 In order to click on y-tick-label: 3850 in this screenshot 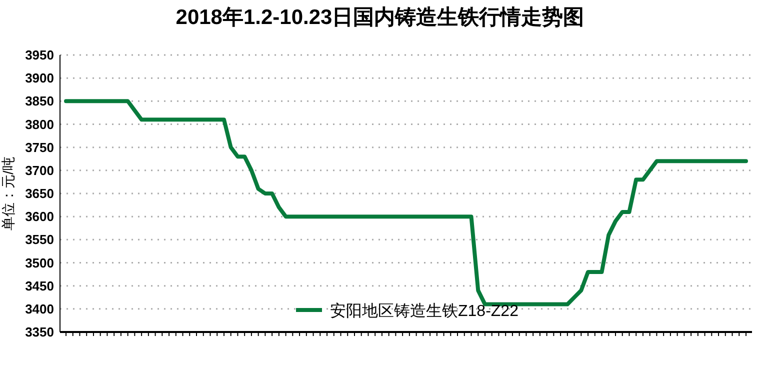, I will do `click(39, 101)`.